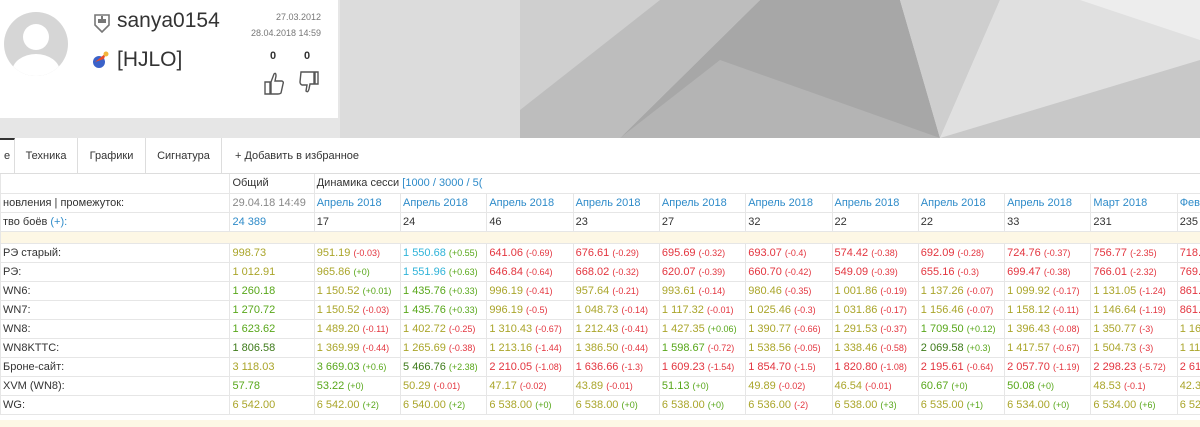 This screenshot has height=427, width=1200. I want to click on stat-delta: (-1.3), so click(632, 366).